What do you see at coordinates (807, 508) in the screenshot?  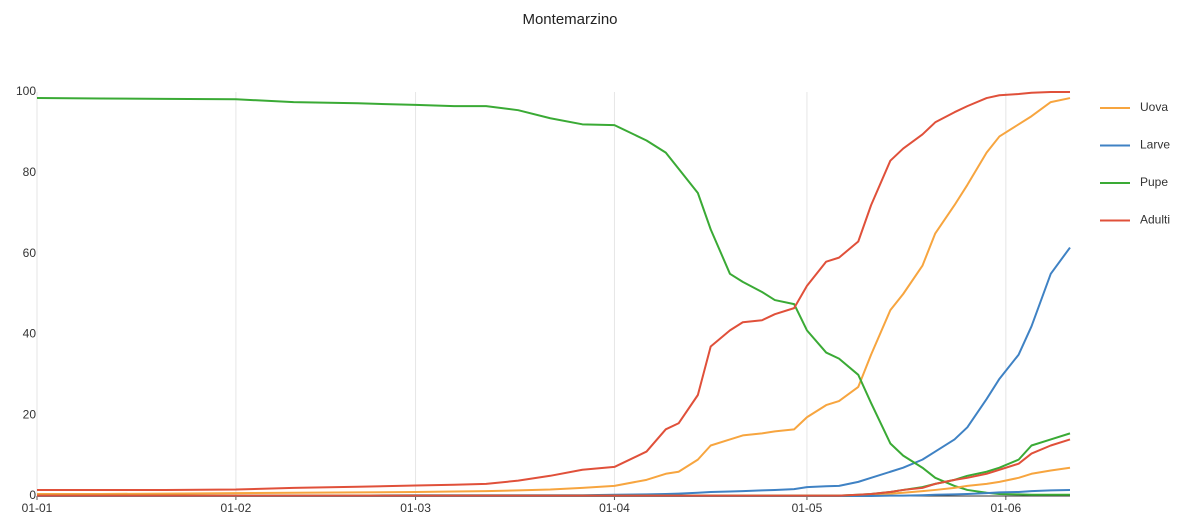 I see `x-tick-label: 01-05` at bounding box center [807, 508].